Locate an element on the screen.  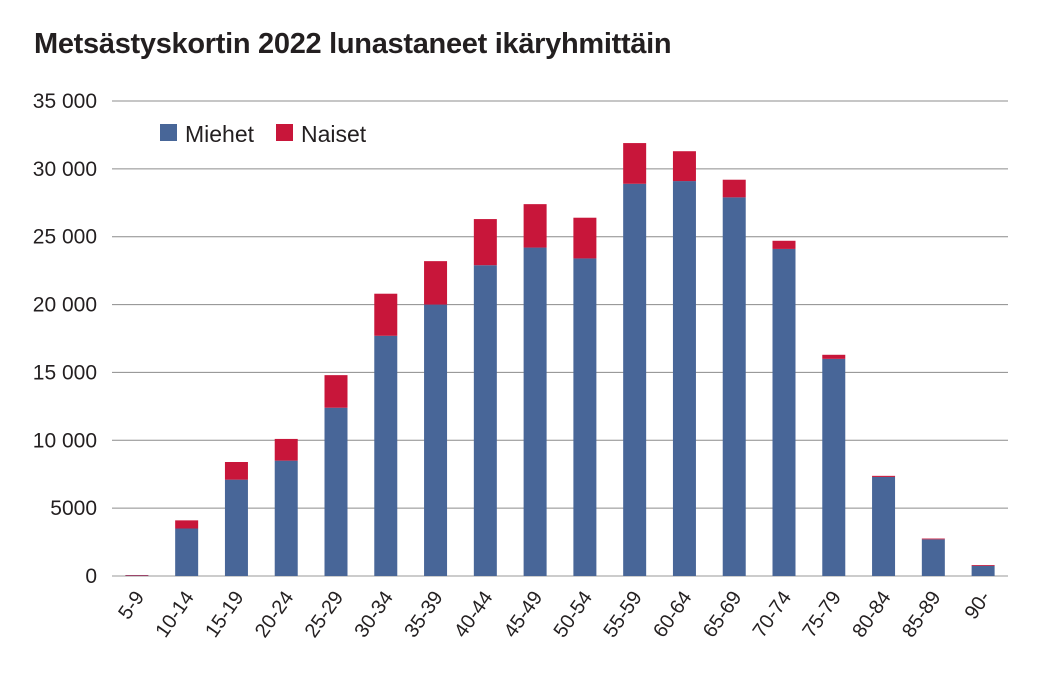
x-tick-label: 15-19 is located at coordinates (224, 614).